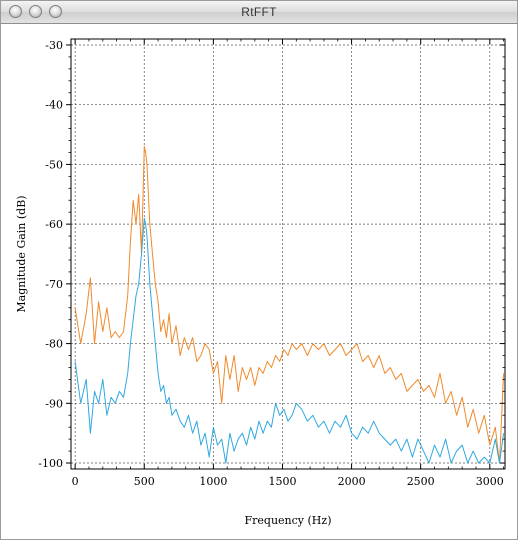 This screenshot has width=518, height=540. Describe the element at coordinates (288, 520) in the screenshot. I see `x-axis-label: Frequency (Hz)` at that location.